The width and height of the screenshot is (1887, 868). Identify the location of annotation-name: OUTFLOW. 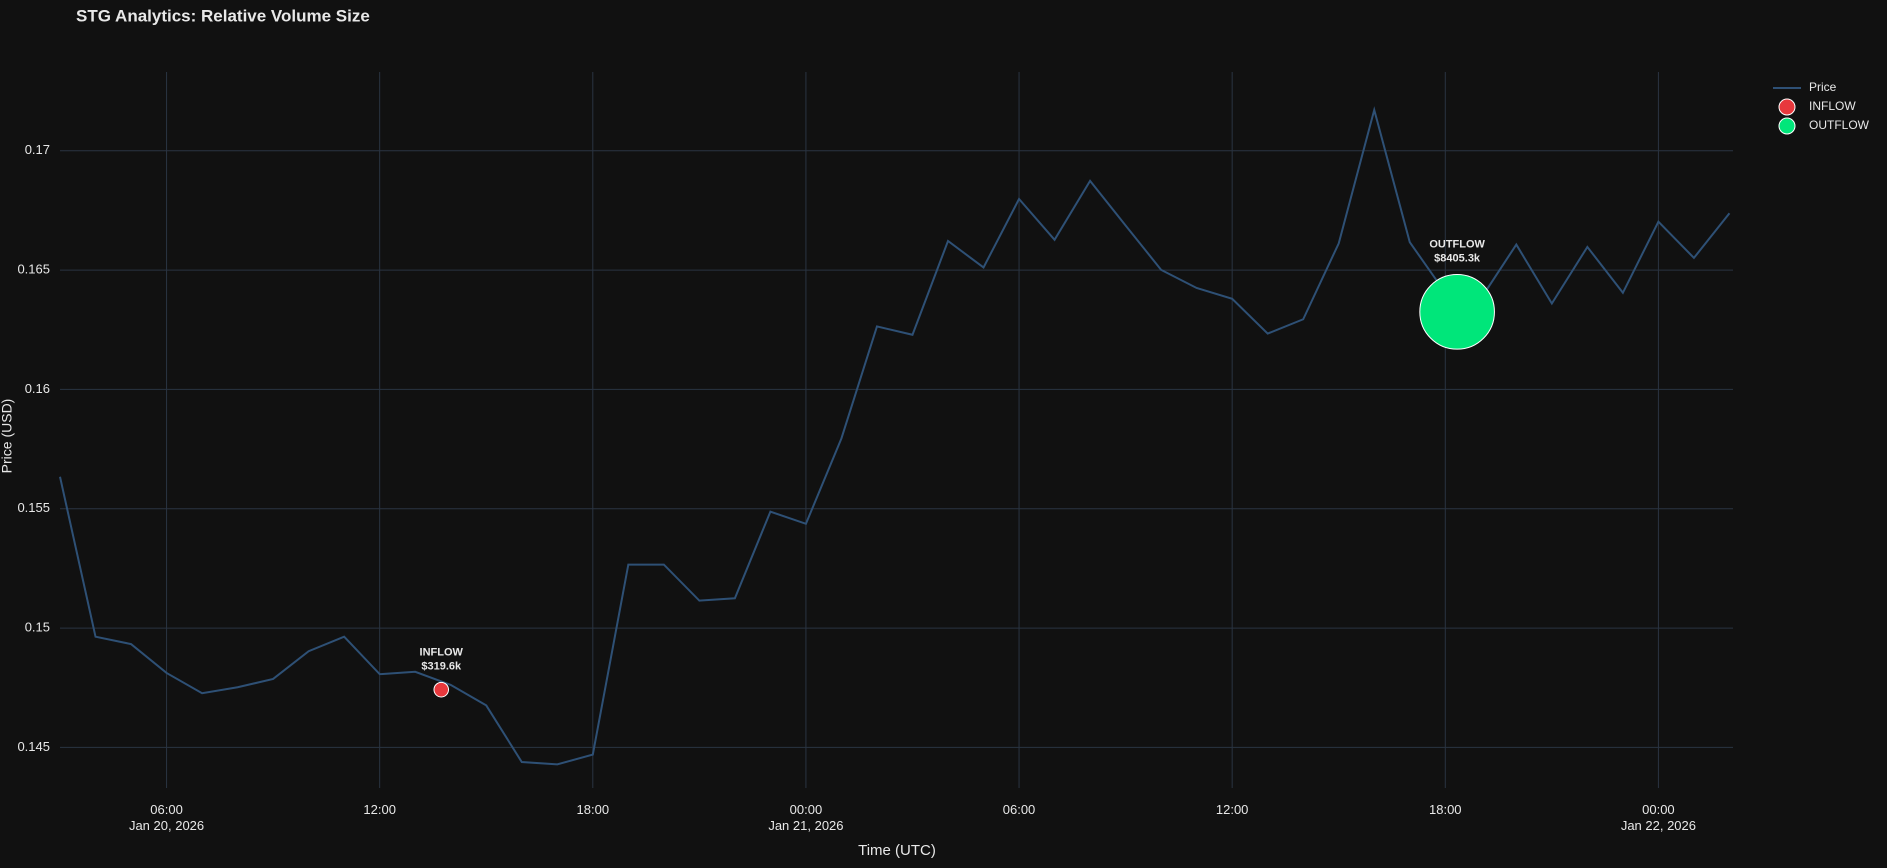
(1457, 244).